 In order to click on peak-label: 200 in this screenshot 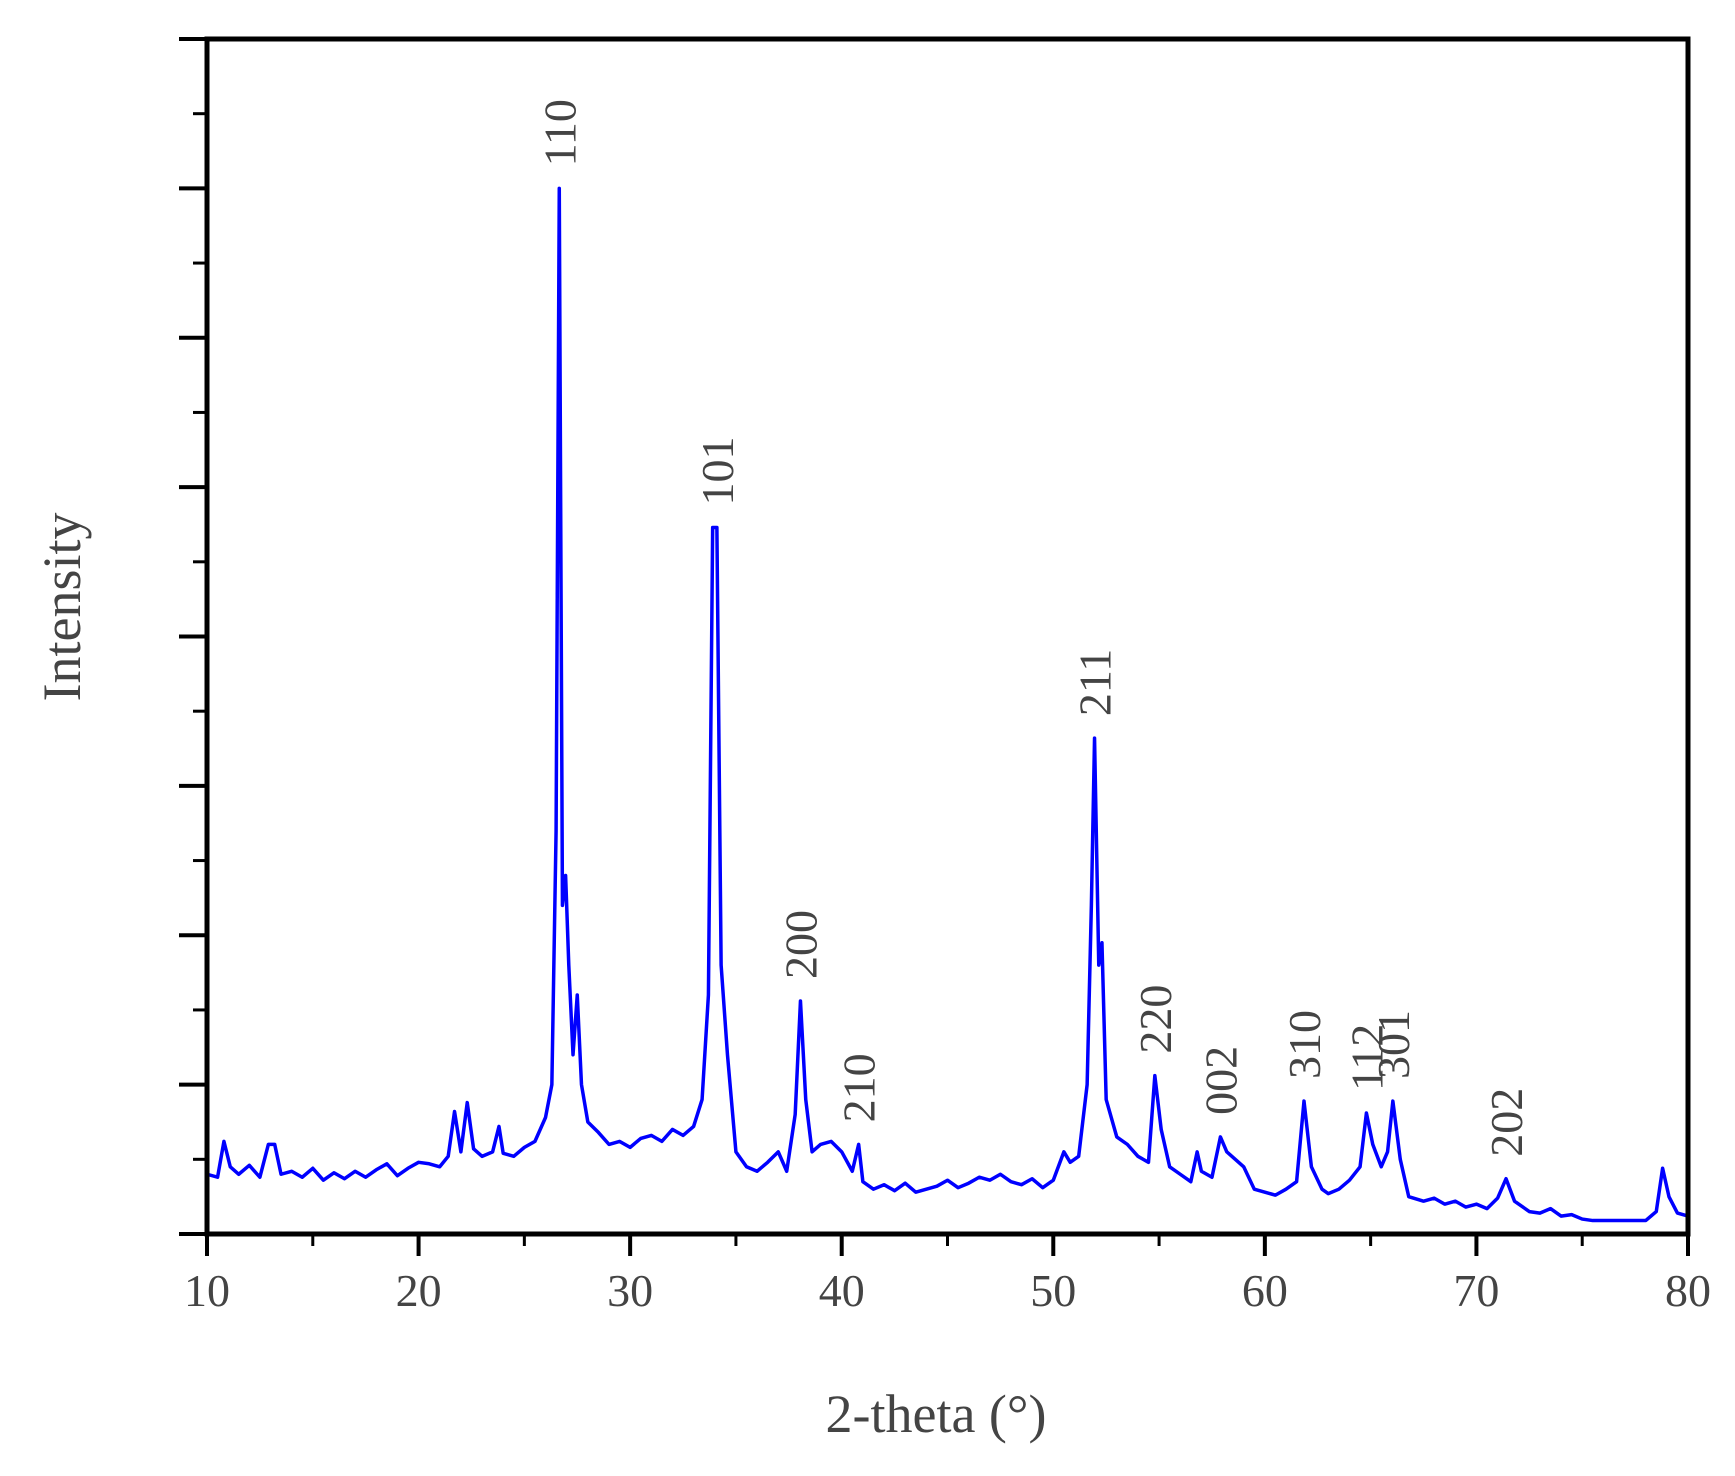, I will do `click(800, 944)`.